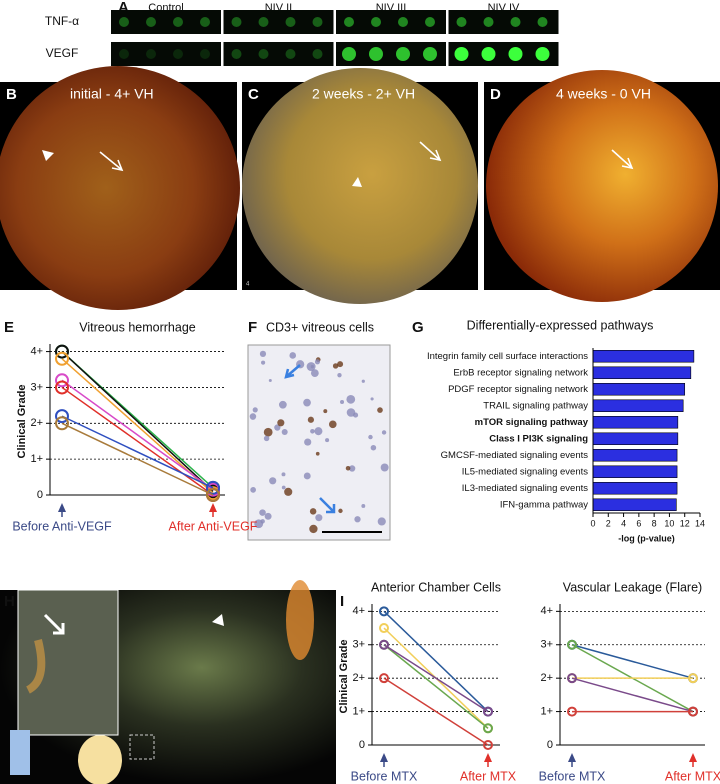  Describe the element at coordinates (538, 438) in the screenshot. I see `y-tick-label: Class I PI3K signaling` at that location.